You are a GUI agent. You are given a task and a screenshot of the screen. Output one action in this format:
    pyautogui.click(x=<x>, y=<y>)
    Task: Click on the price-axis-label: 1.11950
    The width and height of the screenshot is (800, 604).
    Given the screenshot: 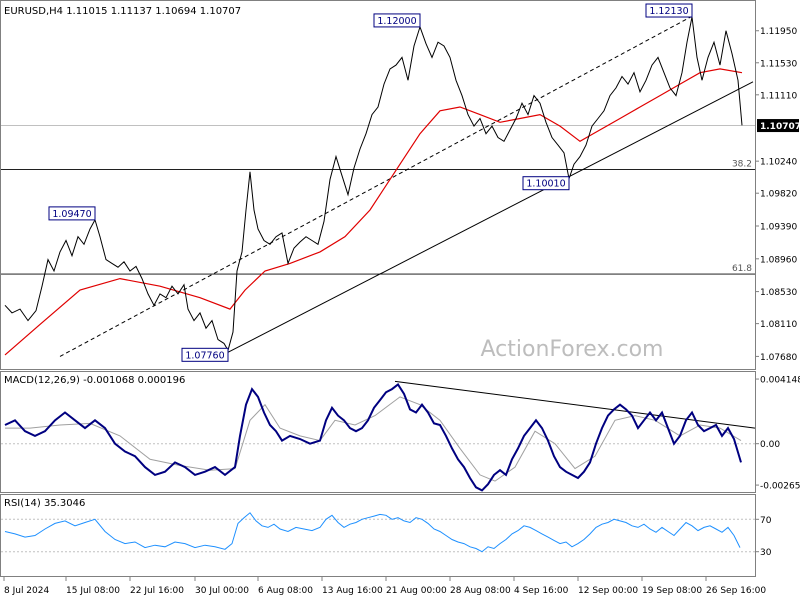 What is the action you would take?
    pyautogui.click(x=778, y=32)
    